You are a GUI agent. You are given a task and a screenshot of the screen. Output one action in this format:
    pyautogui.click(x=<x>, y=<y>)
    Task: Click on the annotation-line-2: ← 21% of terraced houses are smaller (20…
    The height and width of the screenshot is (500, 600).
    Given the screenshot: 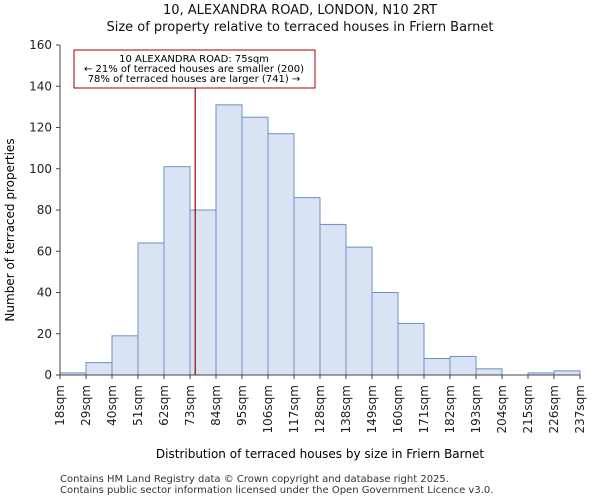 What is the action you would take?
    pyautogui.click(x=194, y=69)
    